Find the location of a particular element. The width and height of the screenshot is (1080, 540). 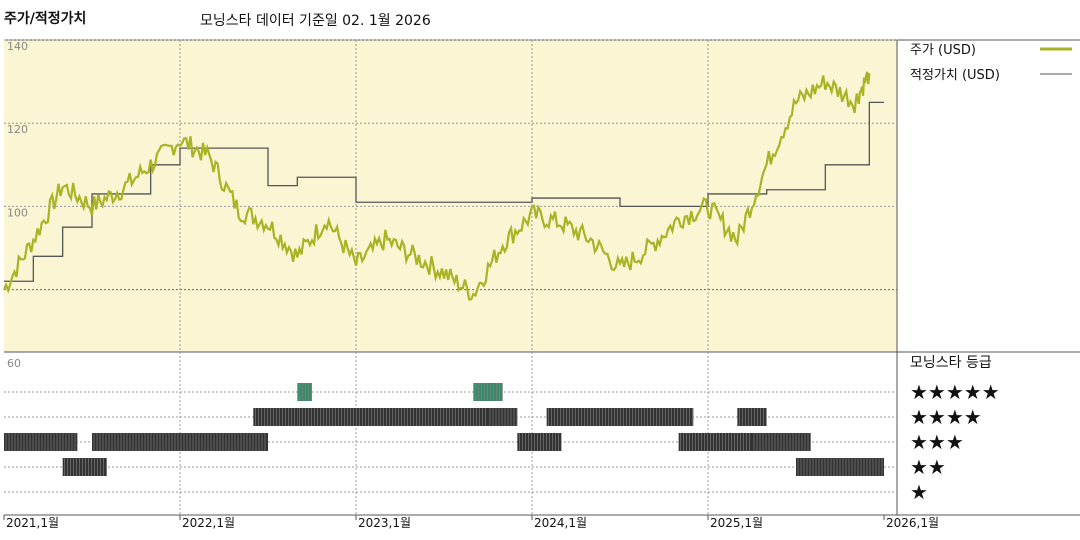

legend-price-label: 주가 (USD) is located at coordinates (943, 50).